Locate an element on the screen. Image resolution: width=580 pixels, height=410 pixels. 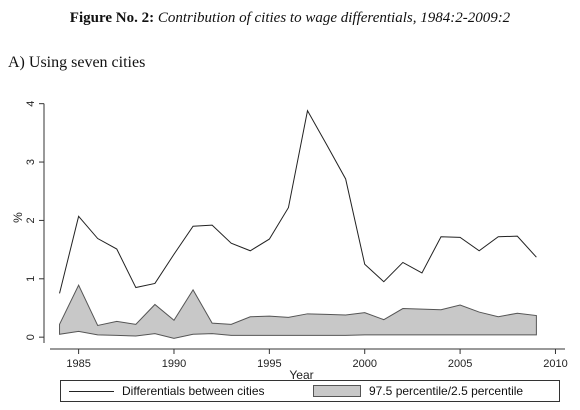
legend-band-swatch is located at coordinates (337, 391).